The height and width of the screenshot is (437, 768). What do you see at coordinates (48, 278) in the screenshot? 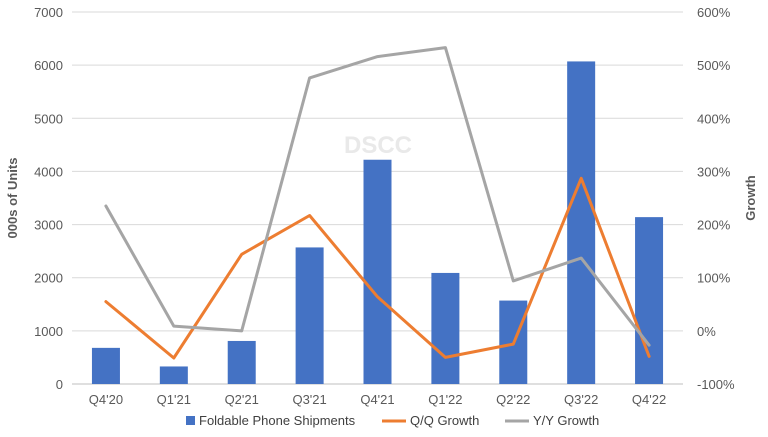
I see `y-tick-label: 2000` at bounding box center [48, 278].